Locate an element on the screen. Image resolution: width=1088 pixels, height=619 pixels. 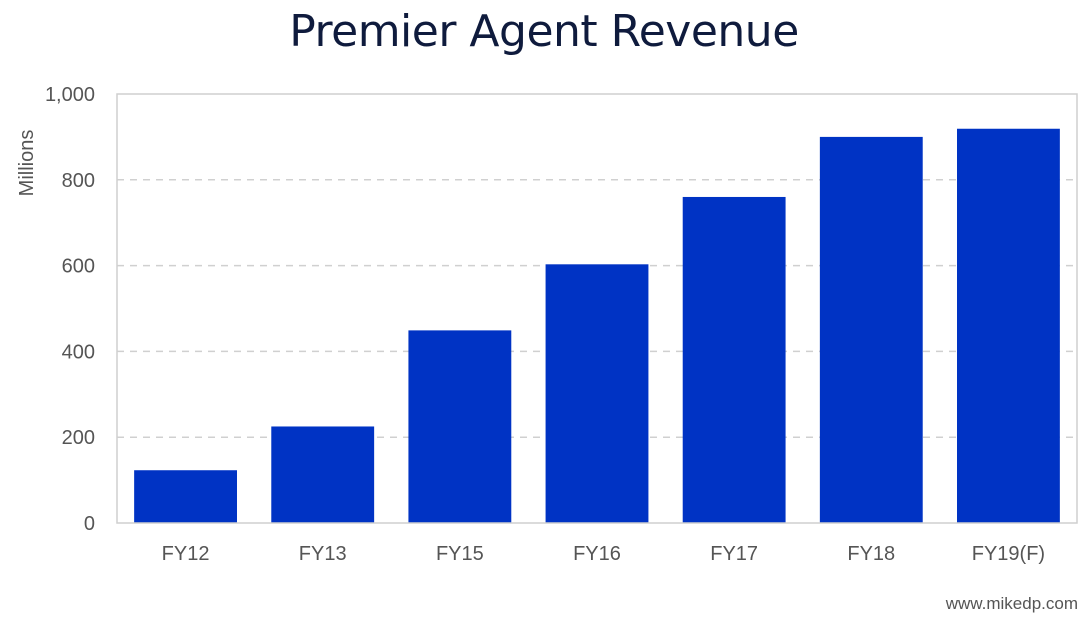
x-tick-label: FY12 is located at coordinates (186, 554).